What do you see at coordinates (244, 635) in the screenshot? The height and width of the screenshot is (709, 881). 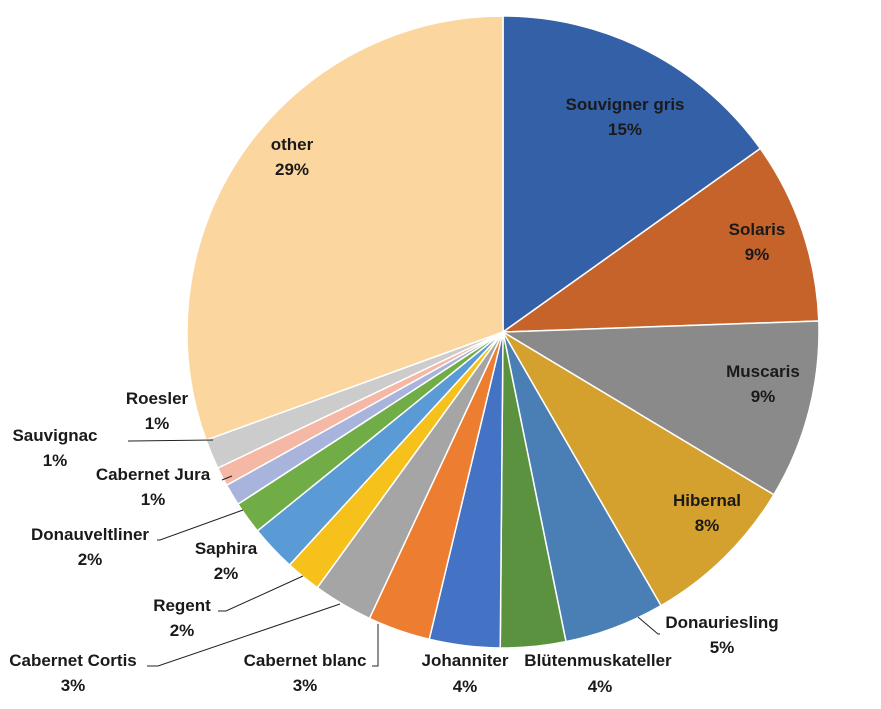 I see `leader-line-cabernet-cortis` at bounding box center [244, 635].